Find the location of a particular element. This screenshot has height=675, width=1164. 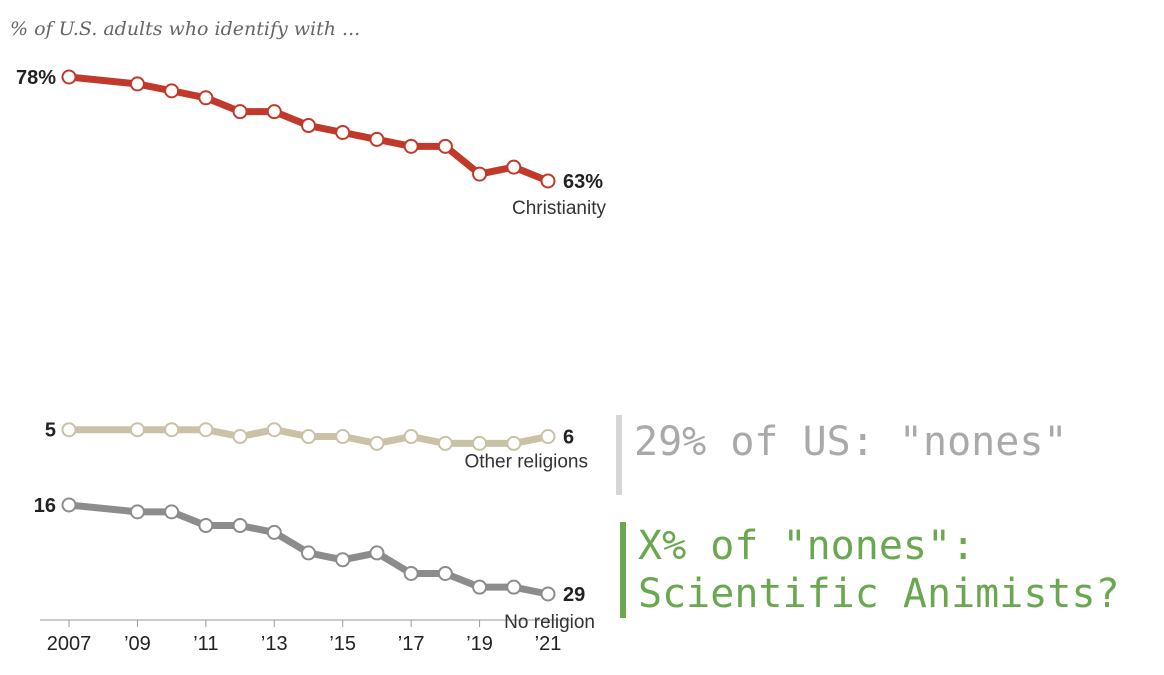

start-value-label: 16 is located at coordinates (45, 506).